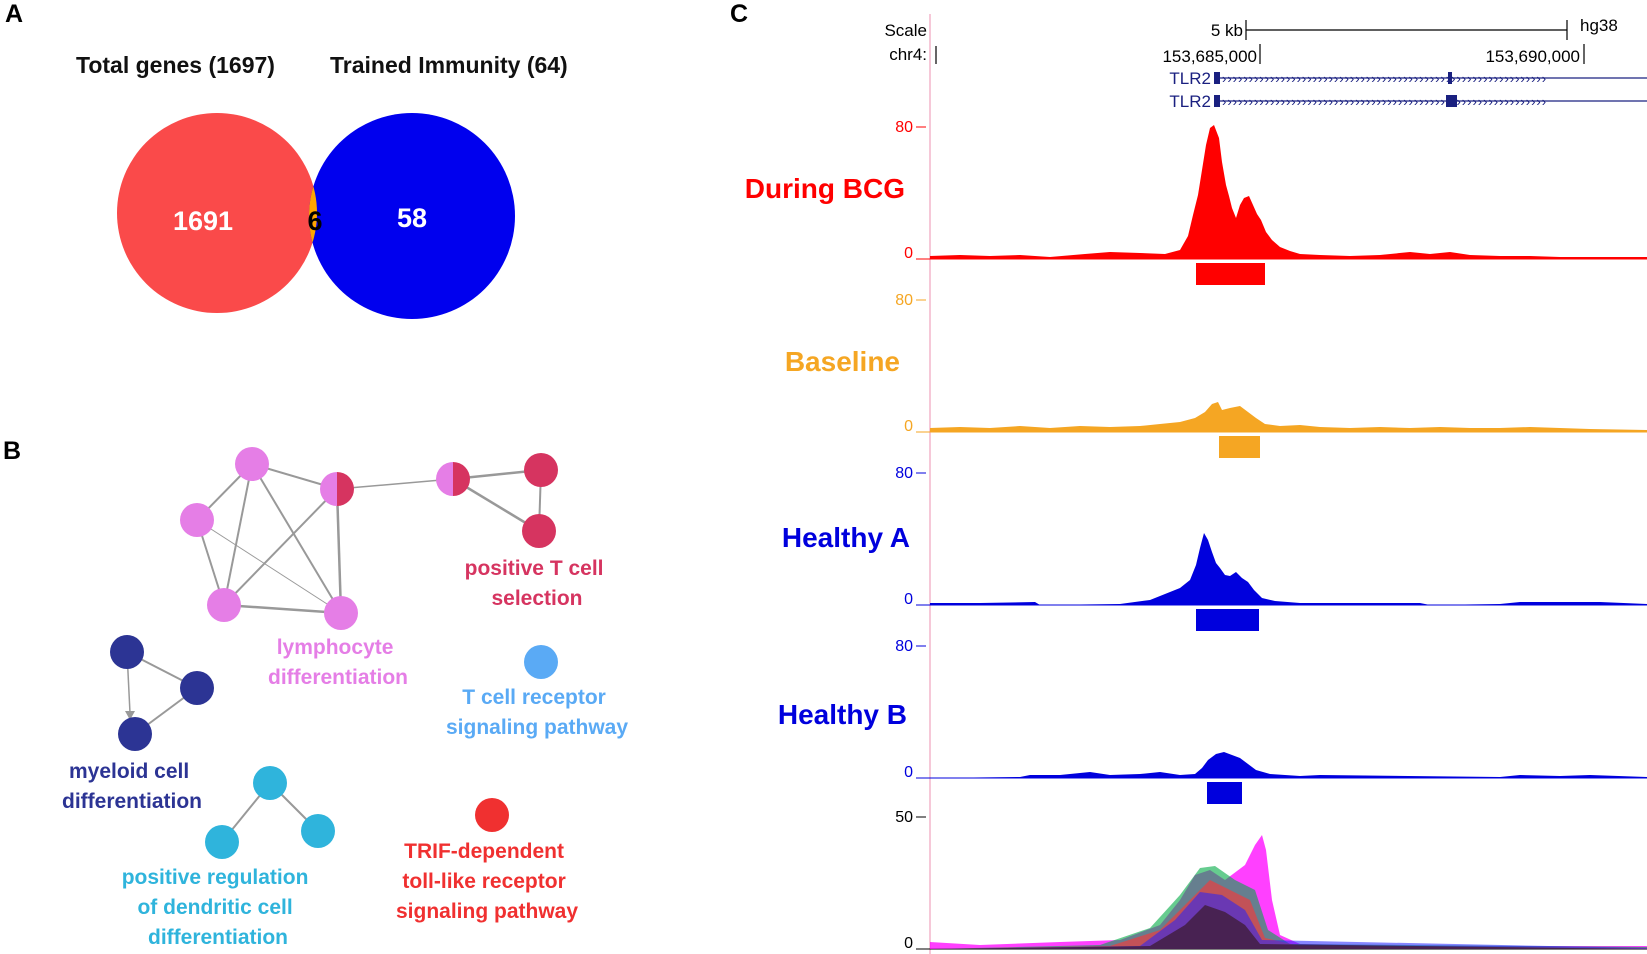  I want to click on peak-healthy-b, so click(1224, 793).